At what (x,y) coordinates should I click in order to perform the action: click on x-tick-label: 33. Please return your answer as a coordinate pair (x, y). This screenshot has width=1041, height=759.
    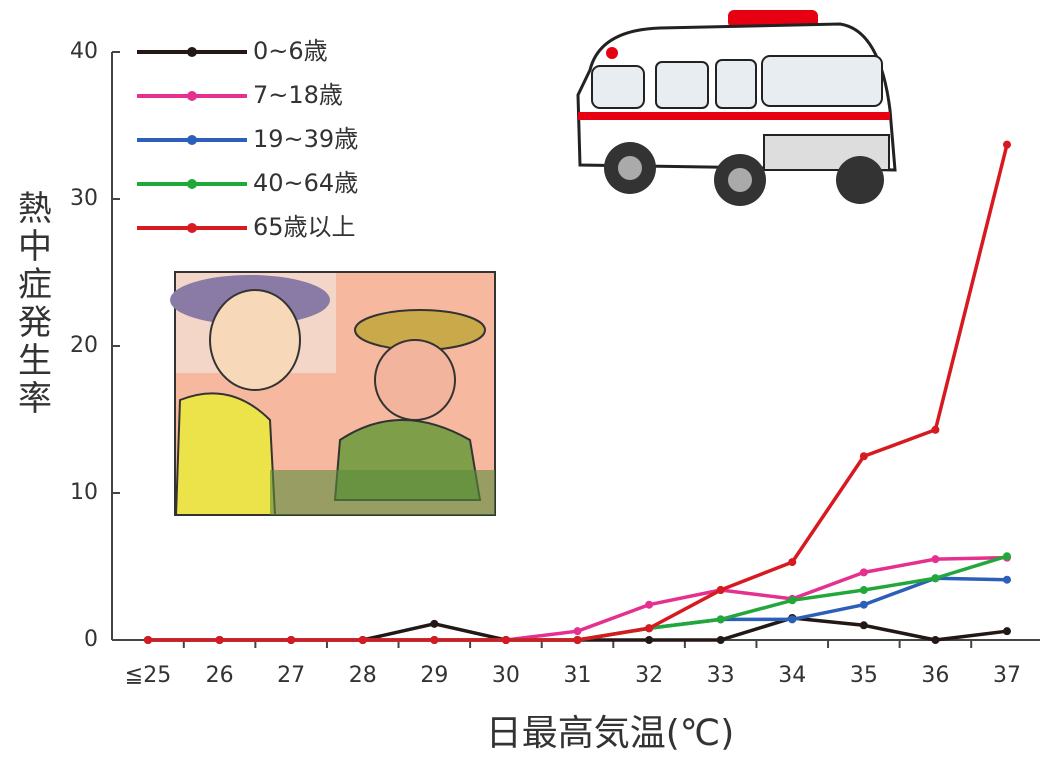
    Looking at the image, I should click on (721, 675).